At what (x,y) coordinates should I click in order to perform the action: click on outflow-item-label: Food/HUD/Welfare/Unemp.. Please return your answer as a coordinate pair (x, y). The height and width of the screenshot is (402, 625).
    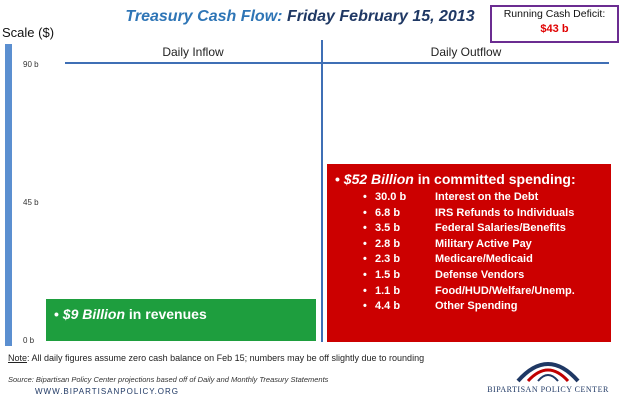
    Looking at the image, I should click on (505, 290).